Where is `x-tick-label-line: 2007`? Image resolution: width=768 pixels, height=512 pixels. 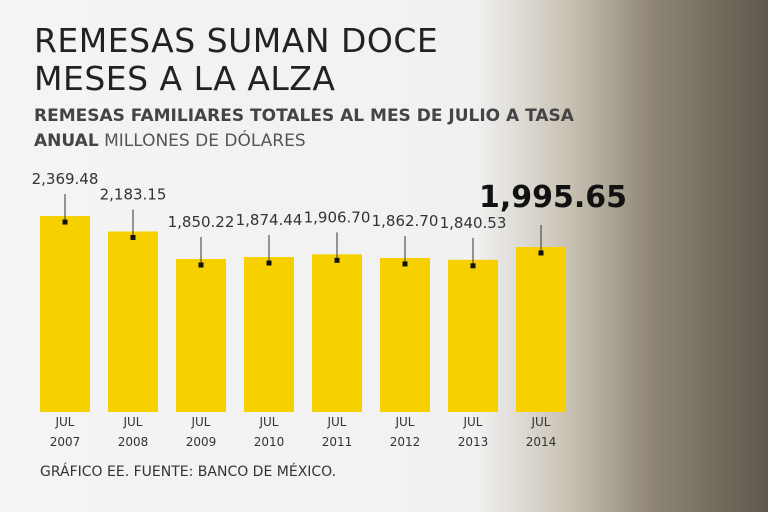 x-tick-label-line: 2007 is located at coordinates (65, 442).